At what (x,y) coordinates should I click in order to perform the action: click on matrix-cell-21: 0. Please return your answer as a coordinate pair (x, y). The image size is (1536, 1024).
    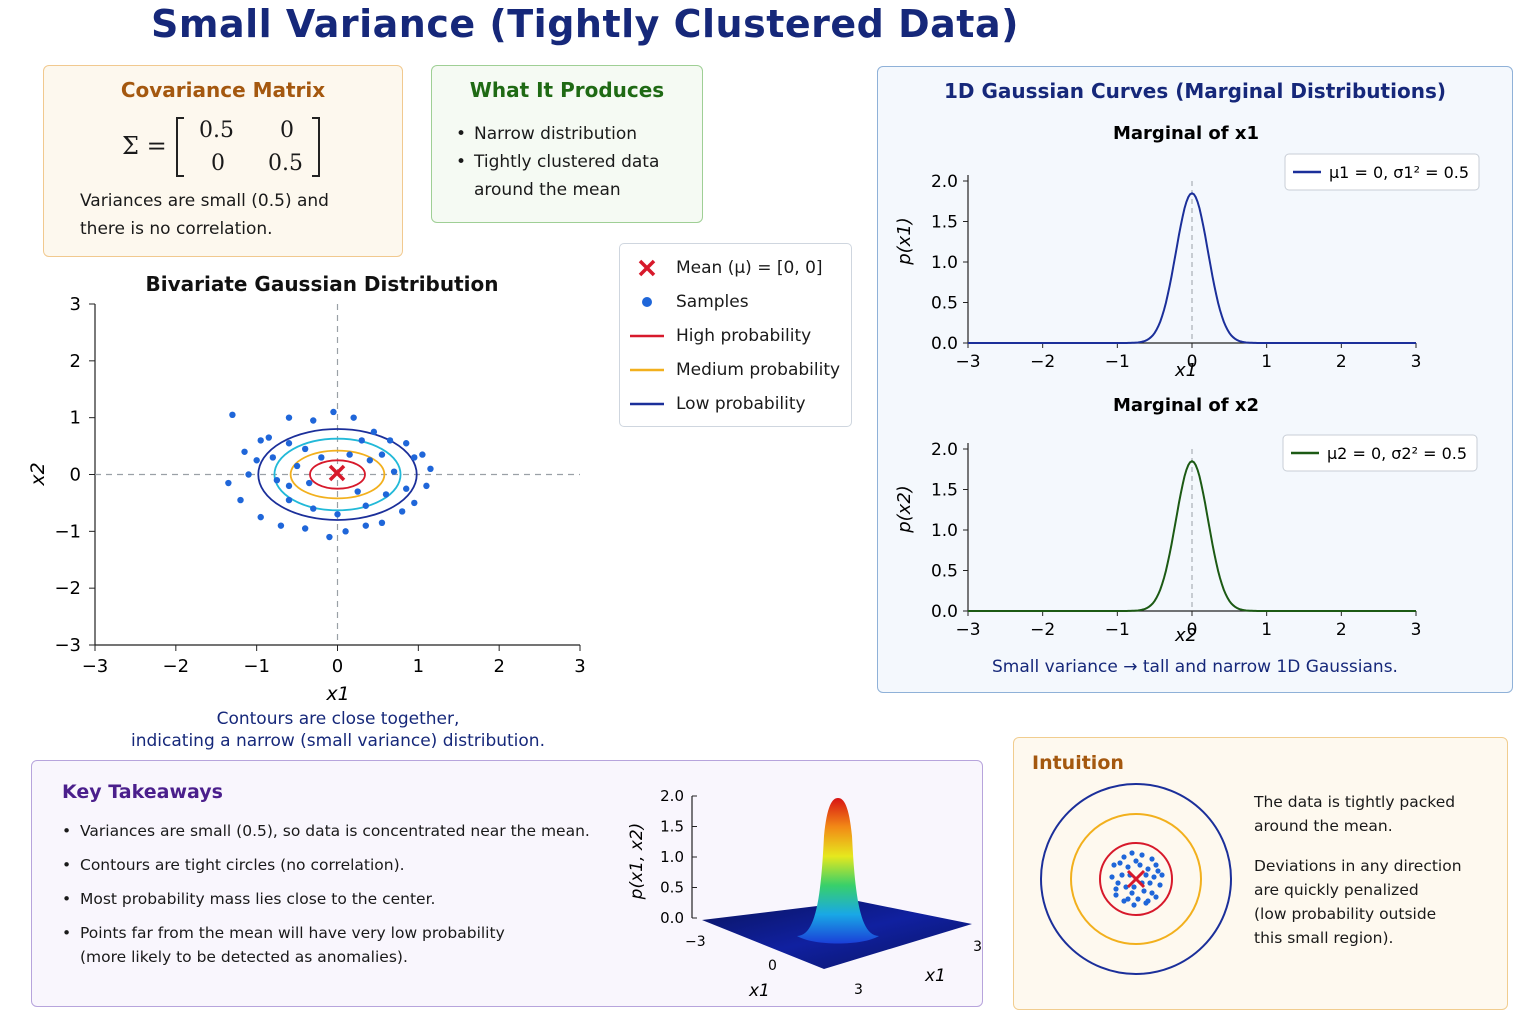
    Looking at the image, I should click on (218, 163).